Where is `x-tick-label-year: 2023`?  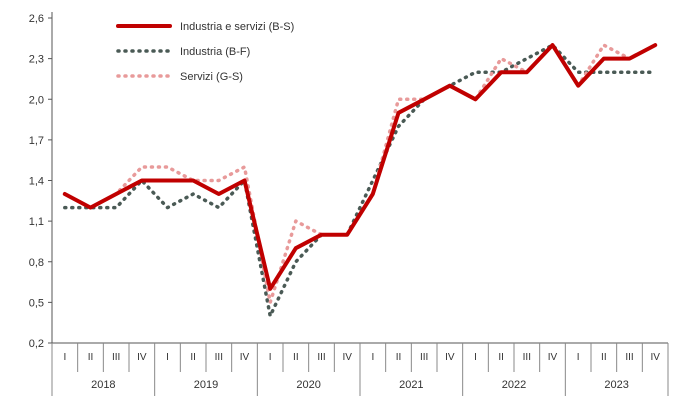
x-tick-label-year: 2023 is located at coordinates (616, 385).